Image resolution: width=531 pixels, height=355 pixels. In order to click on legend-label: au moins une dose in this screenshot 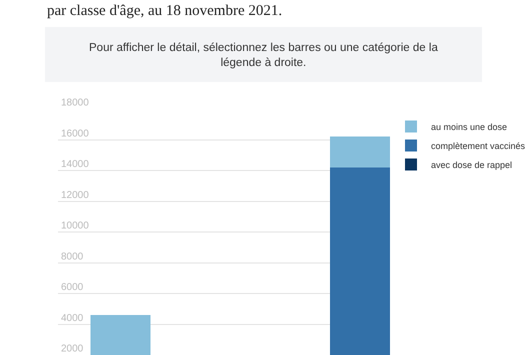, I will do `click(469, 127)`.